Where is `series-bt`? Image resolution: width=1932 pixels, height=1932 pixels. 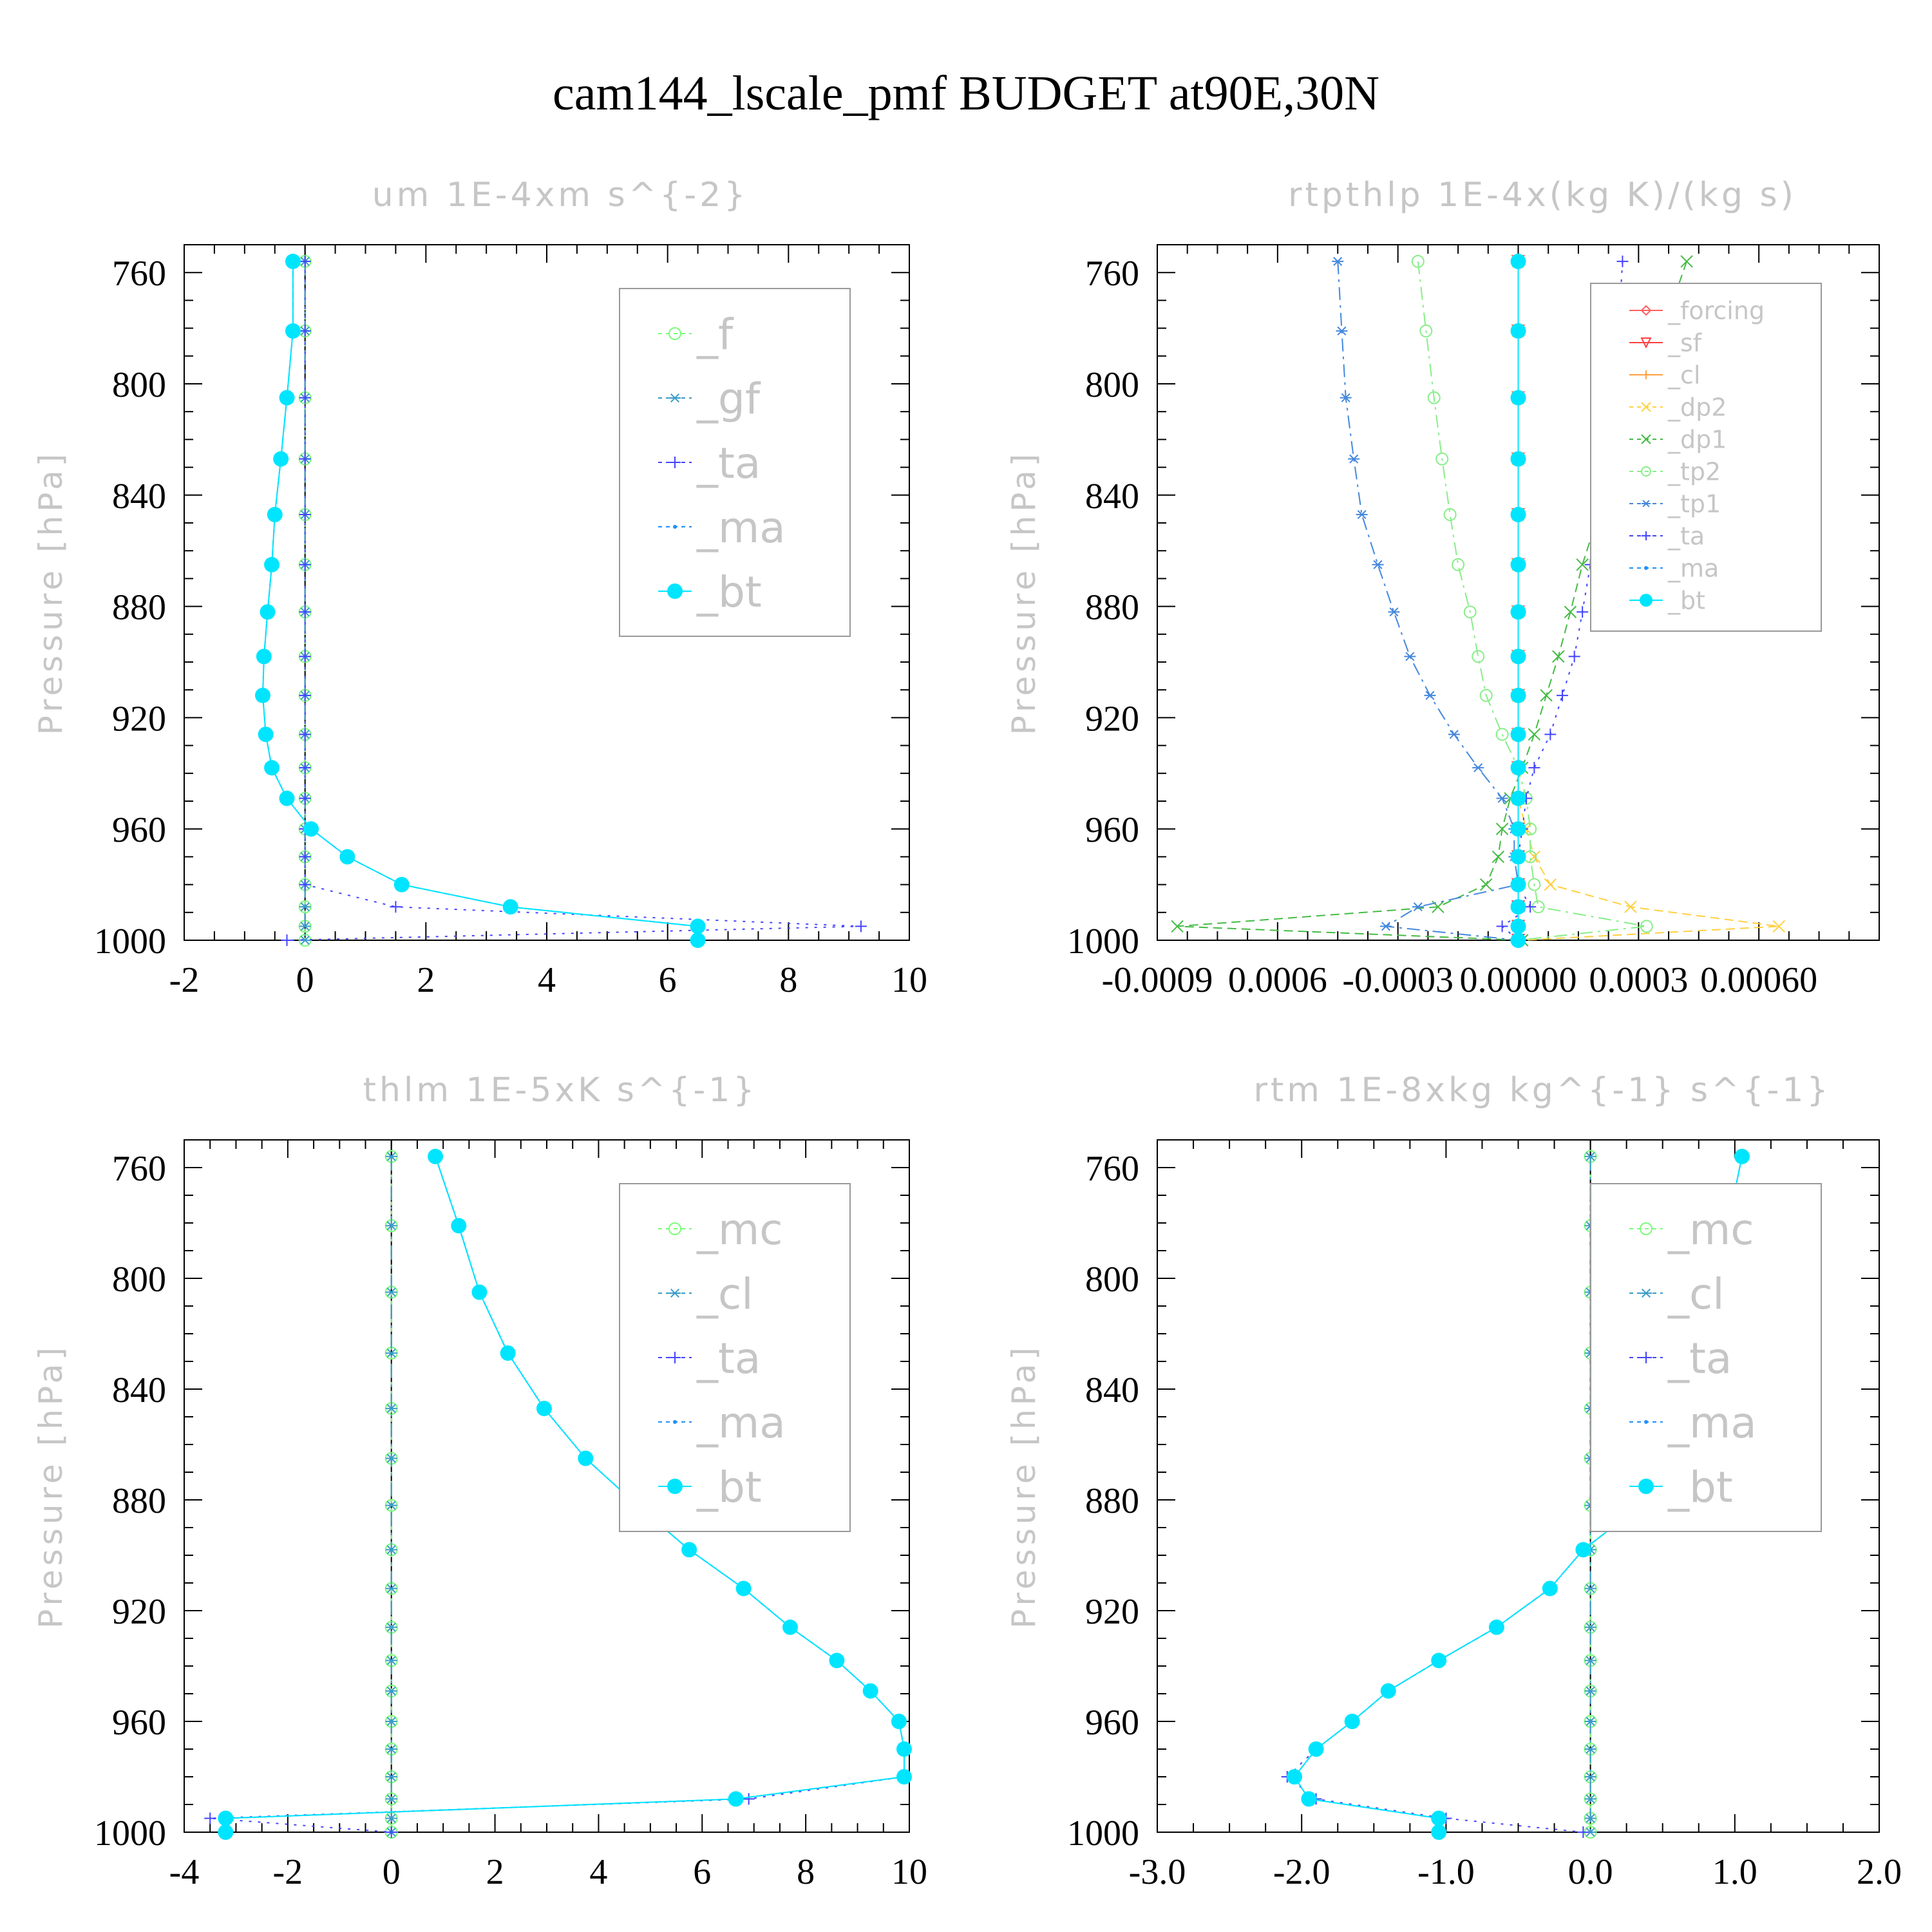
series-bt is located at coordinates (1518, 601).